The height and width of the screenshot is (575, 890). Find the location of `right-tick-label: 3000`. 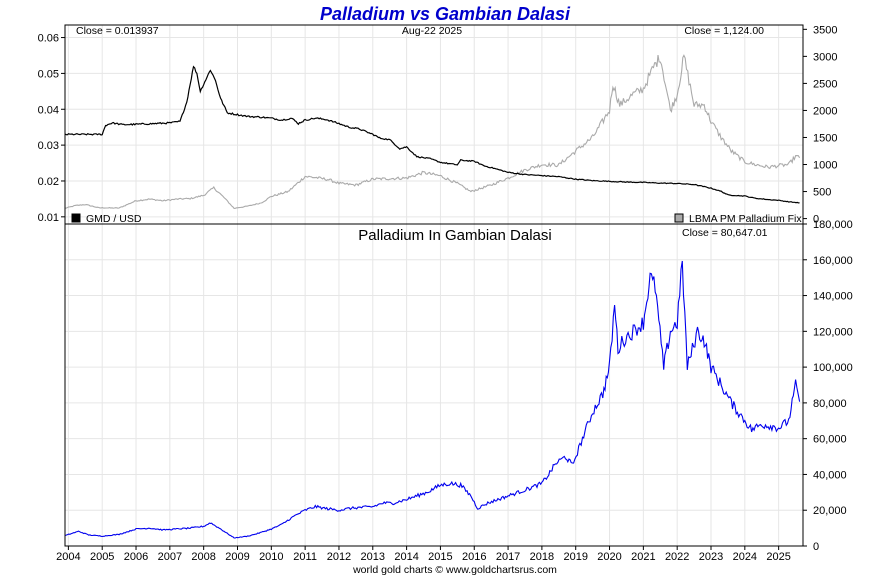

right-tick-label: 3000 is located at coordinates (825, 57).